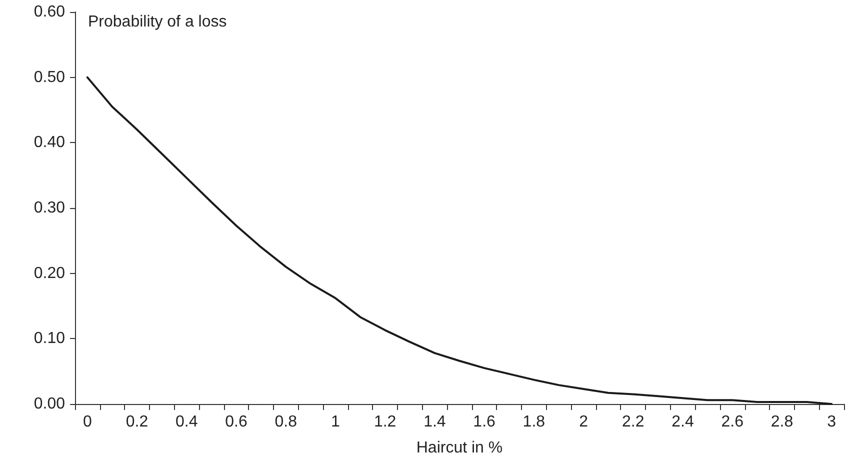 This screenshot has height=470, width=852. I want to click on x-tick-label: 1, so click(335, 422).